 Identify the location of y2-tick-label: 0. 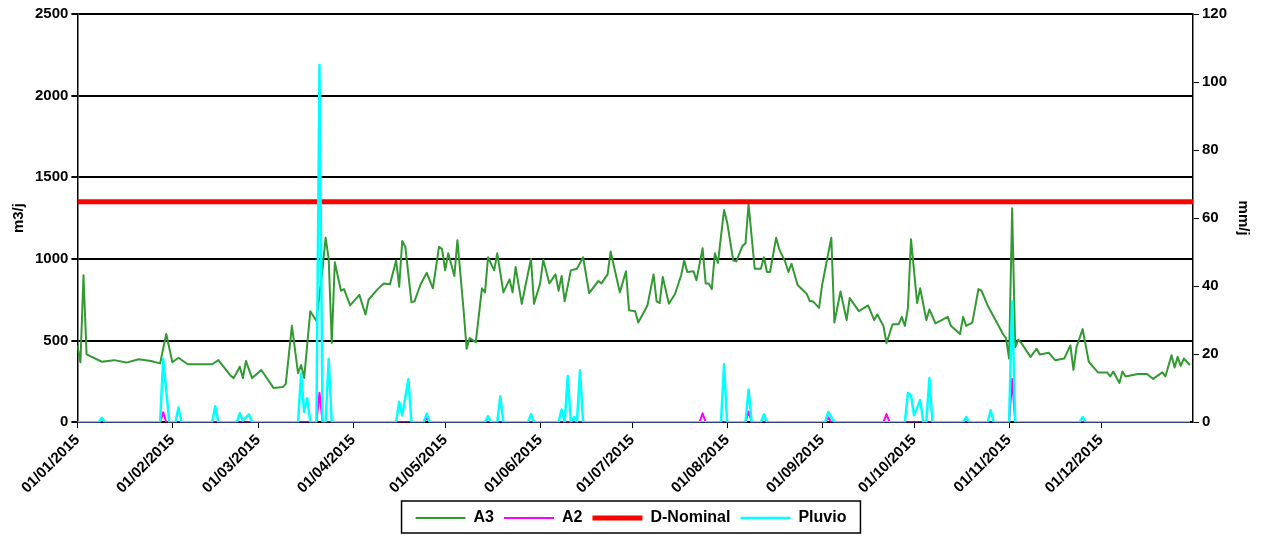
(1206, 421).